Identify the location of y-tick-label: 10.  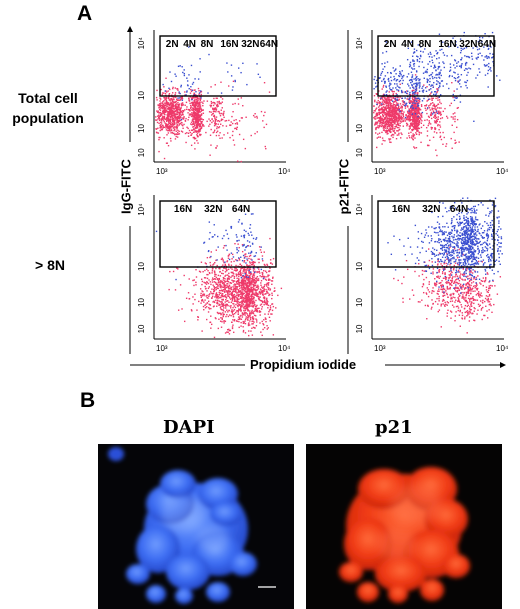
(142, 302).